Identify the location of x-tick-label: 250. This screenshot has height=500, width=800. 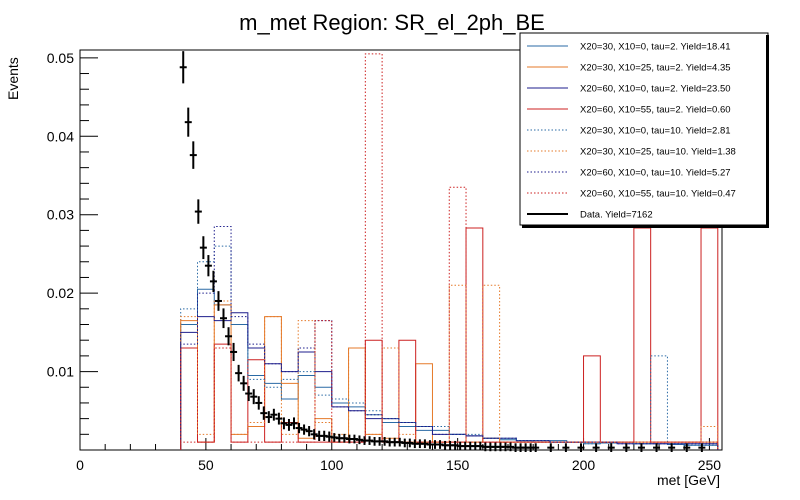
(710, 465).